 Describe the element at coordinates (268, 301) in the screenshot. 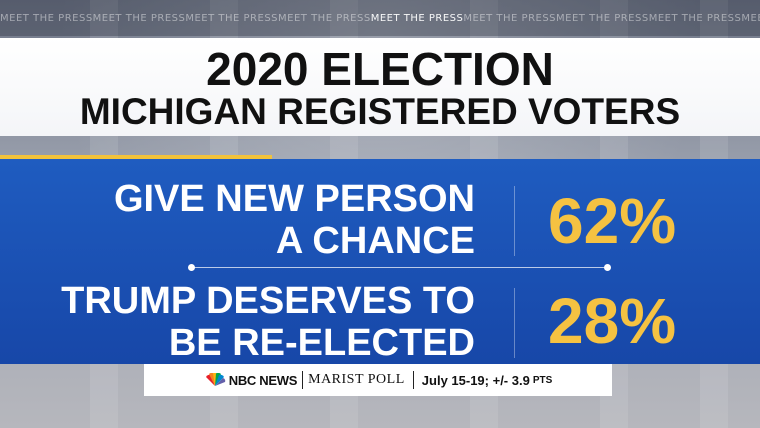

I see `result-label-2-line-1: TRUMP DESERVES TO` at that location.